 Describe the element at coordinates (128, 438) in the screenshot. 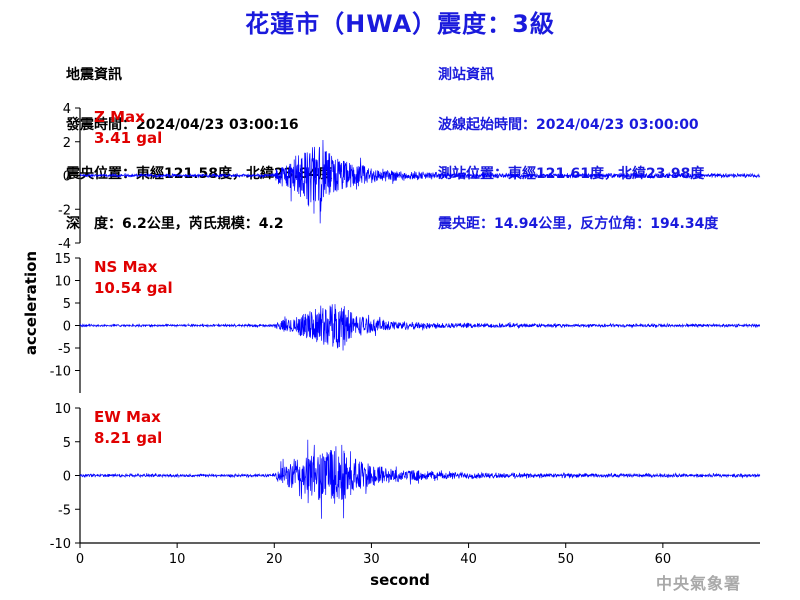

I see `peak-value: 8.21 gal` at that location.